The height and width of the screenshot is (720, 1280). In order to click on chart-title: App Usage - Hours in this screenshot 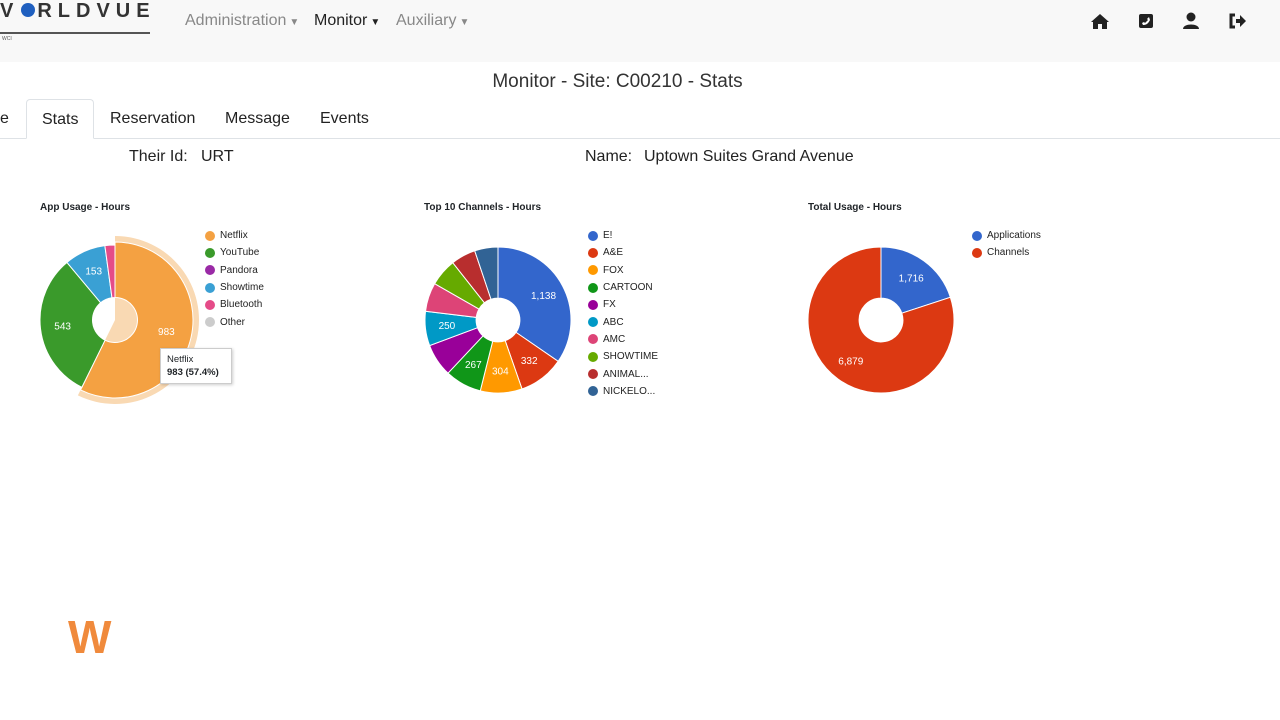, I will do `click(85, 207)`.